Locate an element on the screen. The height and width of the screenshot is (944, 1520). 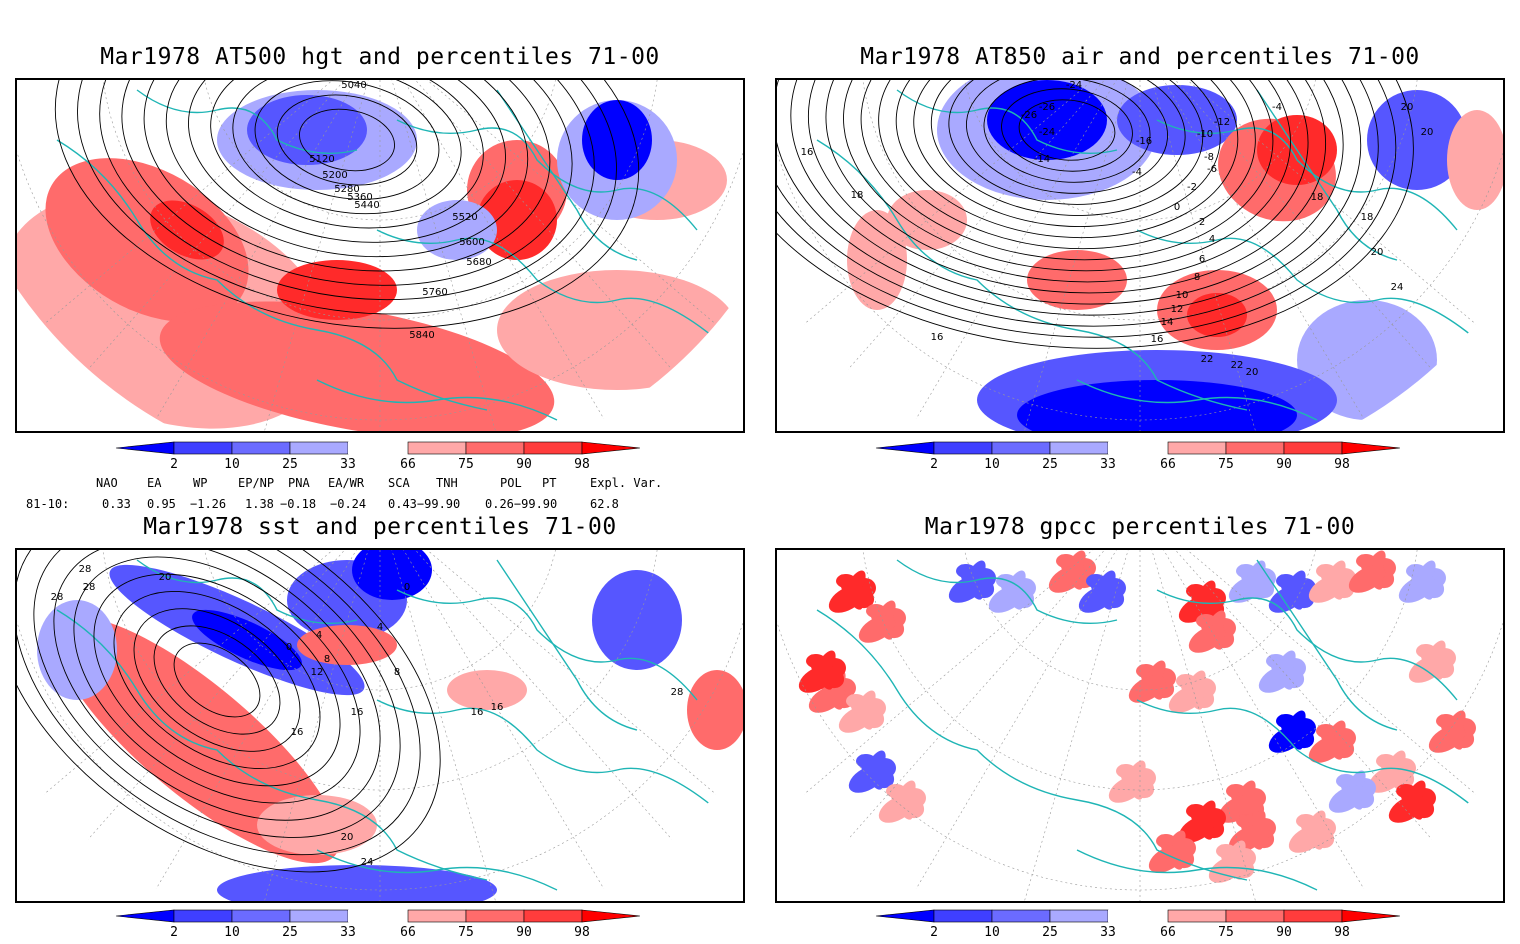
index-row-label: 81-10: is located at coordinates (48, 504).